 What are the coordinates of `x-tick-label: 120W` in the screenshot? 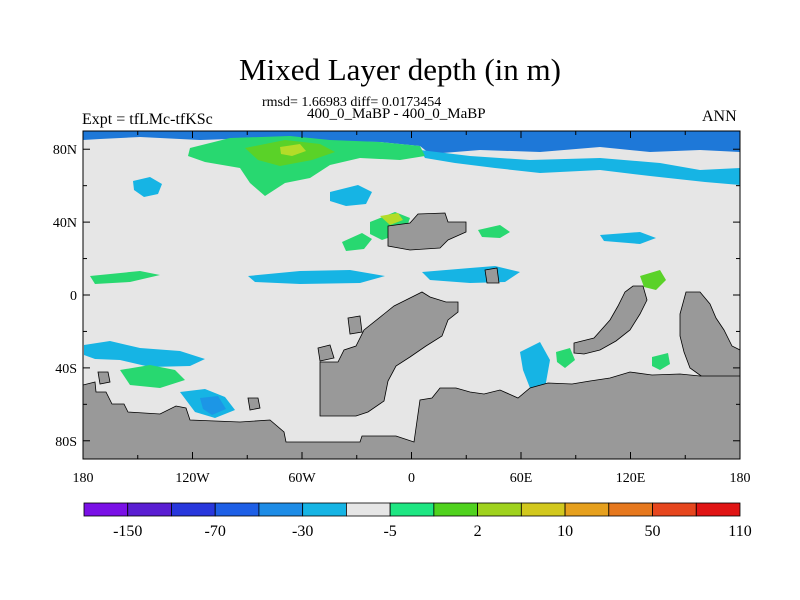 It's located at (192, 478).